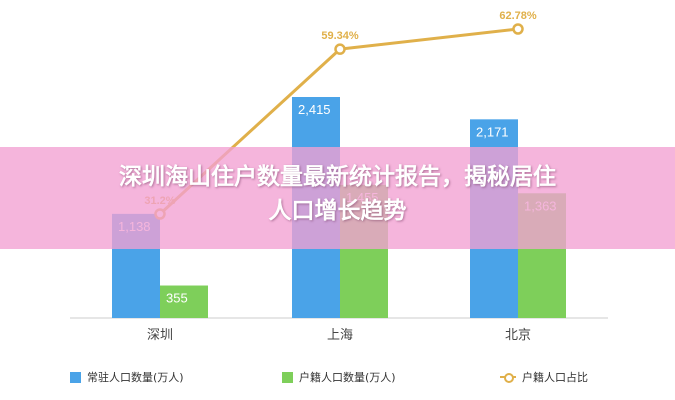  Describe the element at coordinates (518, 335) in the screenshot. I see `x-tick-label-2: 北京` at that location.